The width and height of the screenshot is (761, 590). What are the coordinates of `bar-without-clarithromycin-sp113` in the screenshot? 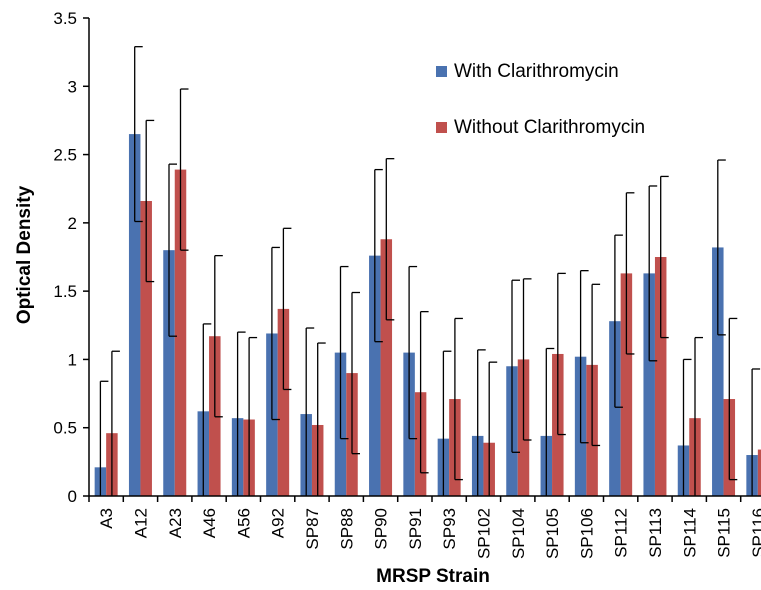 It's located at (660, 376).